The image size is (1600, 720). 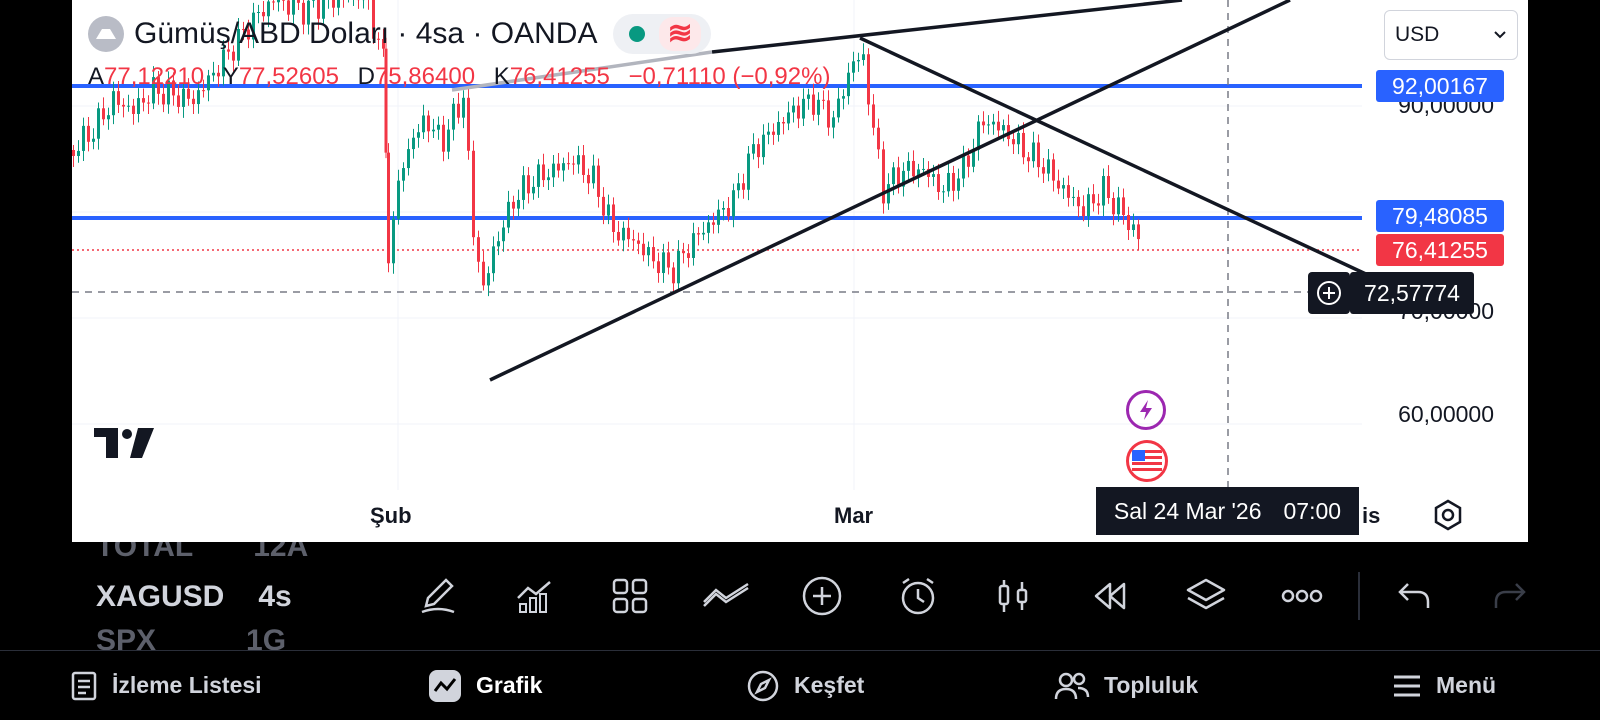 I want to click on nav-watchlist: İzleme Listesi, so click(x=166, y=686).